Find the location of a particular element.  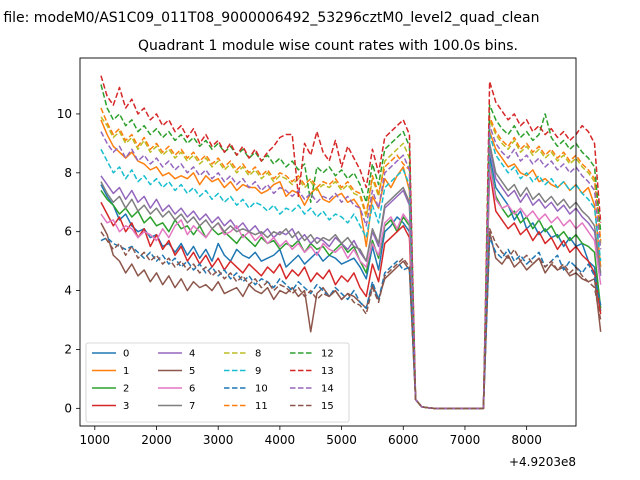

y-tick-label: 0 is located at coordinates (68, 408).